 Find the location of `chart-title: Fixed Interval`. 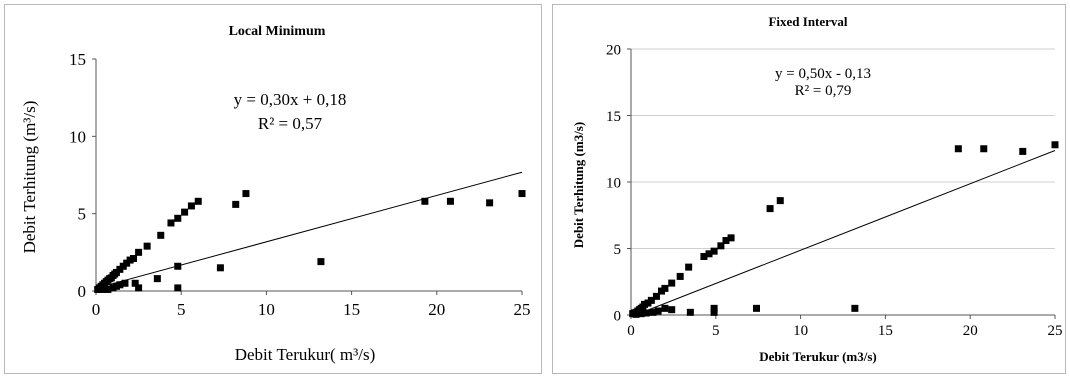

chart-title: Fixed Interval is located at coordinates (807, 21).